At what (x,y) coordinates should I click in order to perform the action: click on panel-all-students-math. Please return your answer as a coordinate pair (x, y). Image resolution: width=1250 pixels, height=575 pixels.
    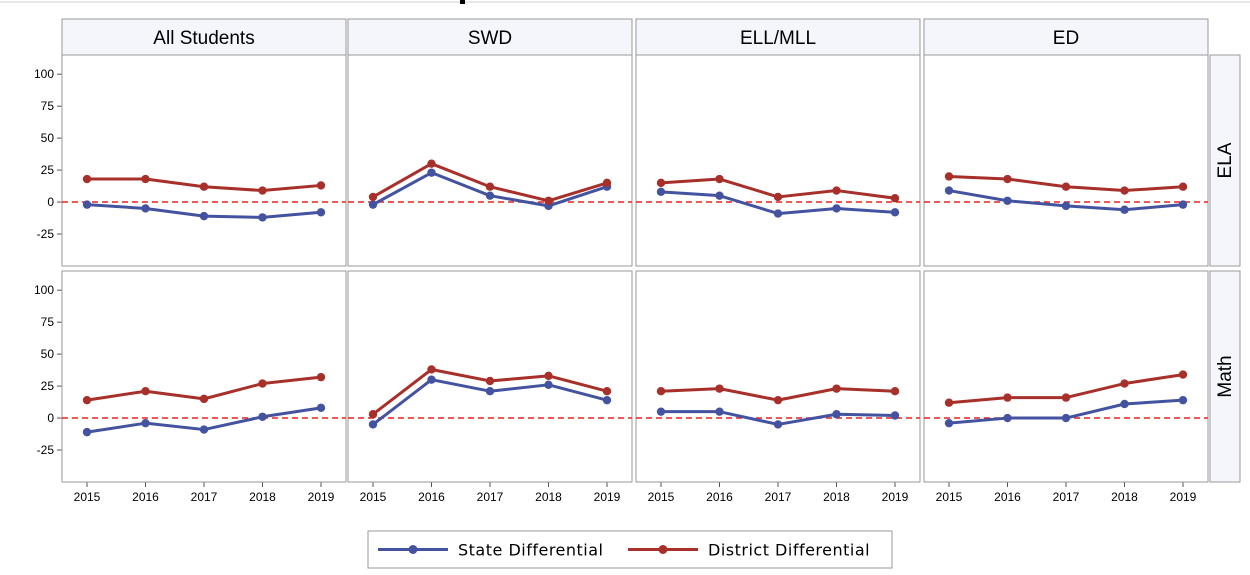
    Looking at the image, I should click on (204, 376).